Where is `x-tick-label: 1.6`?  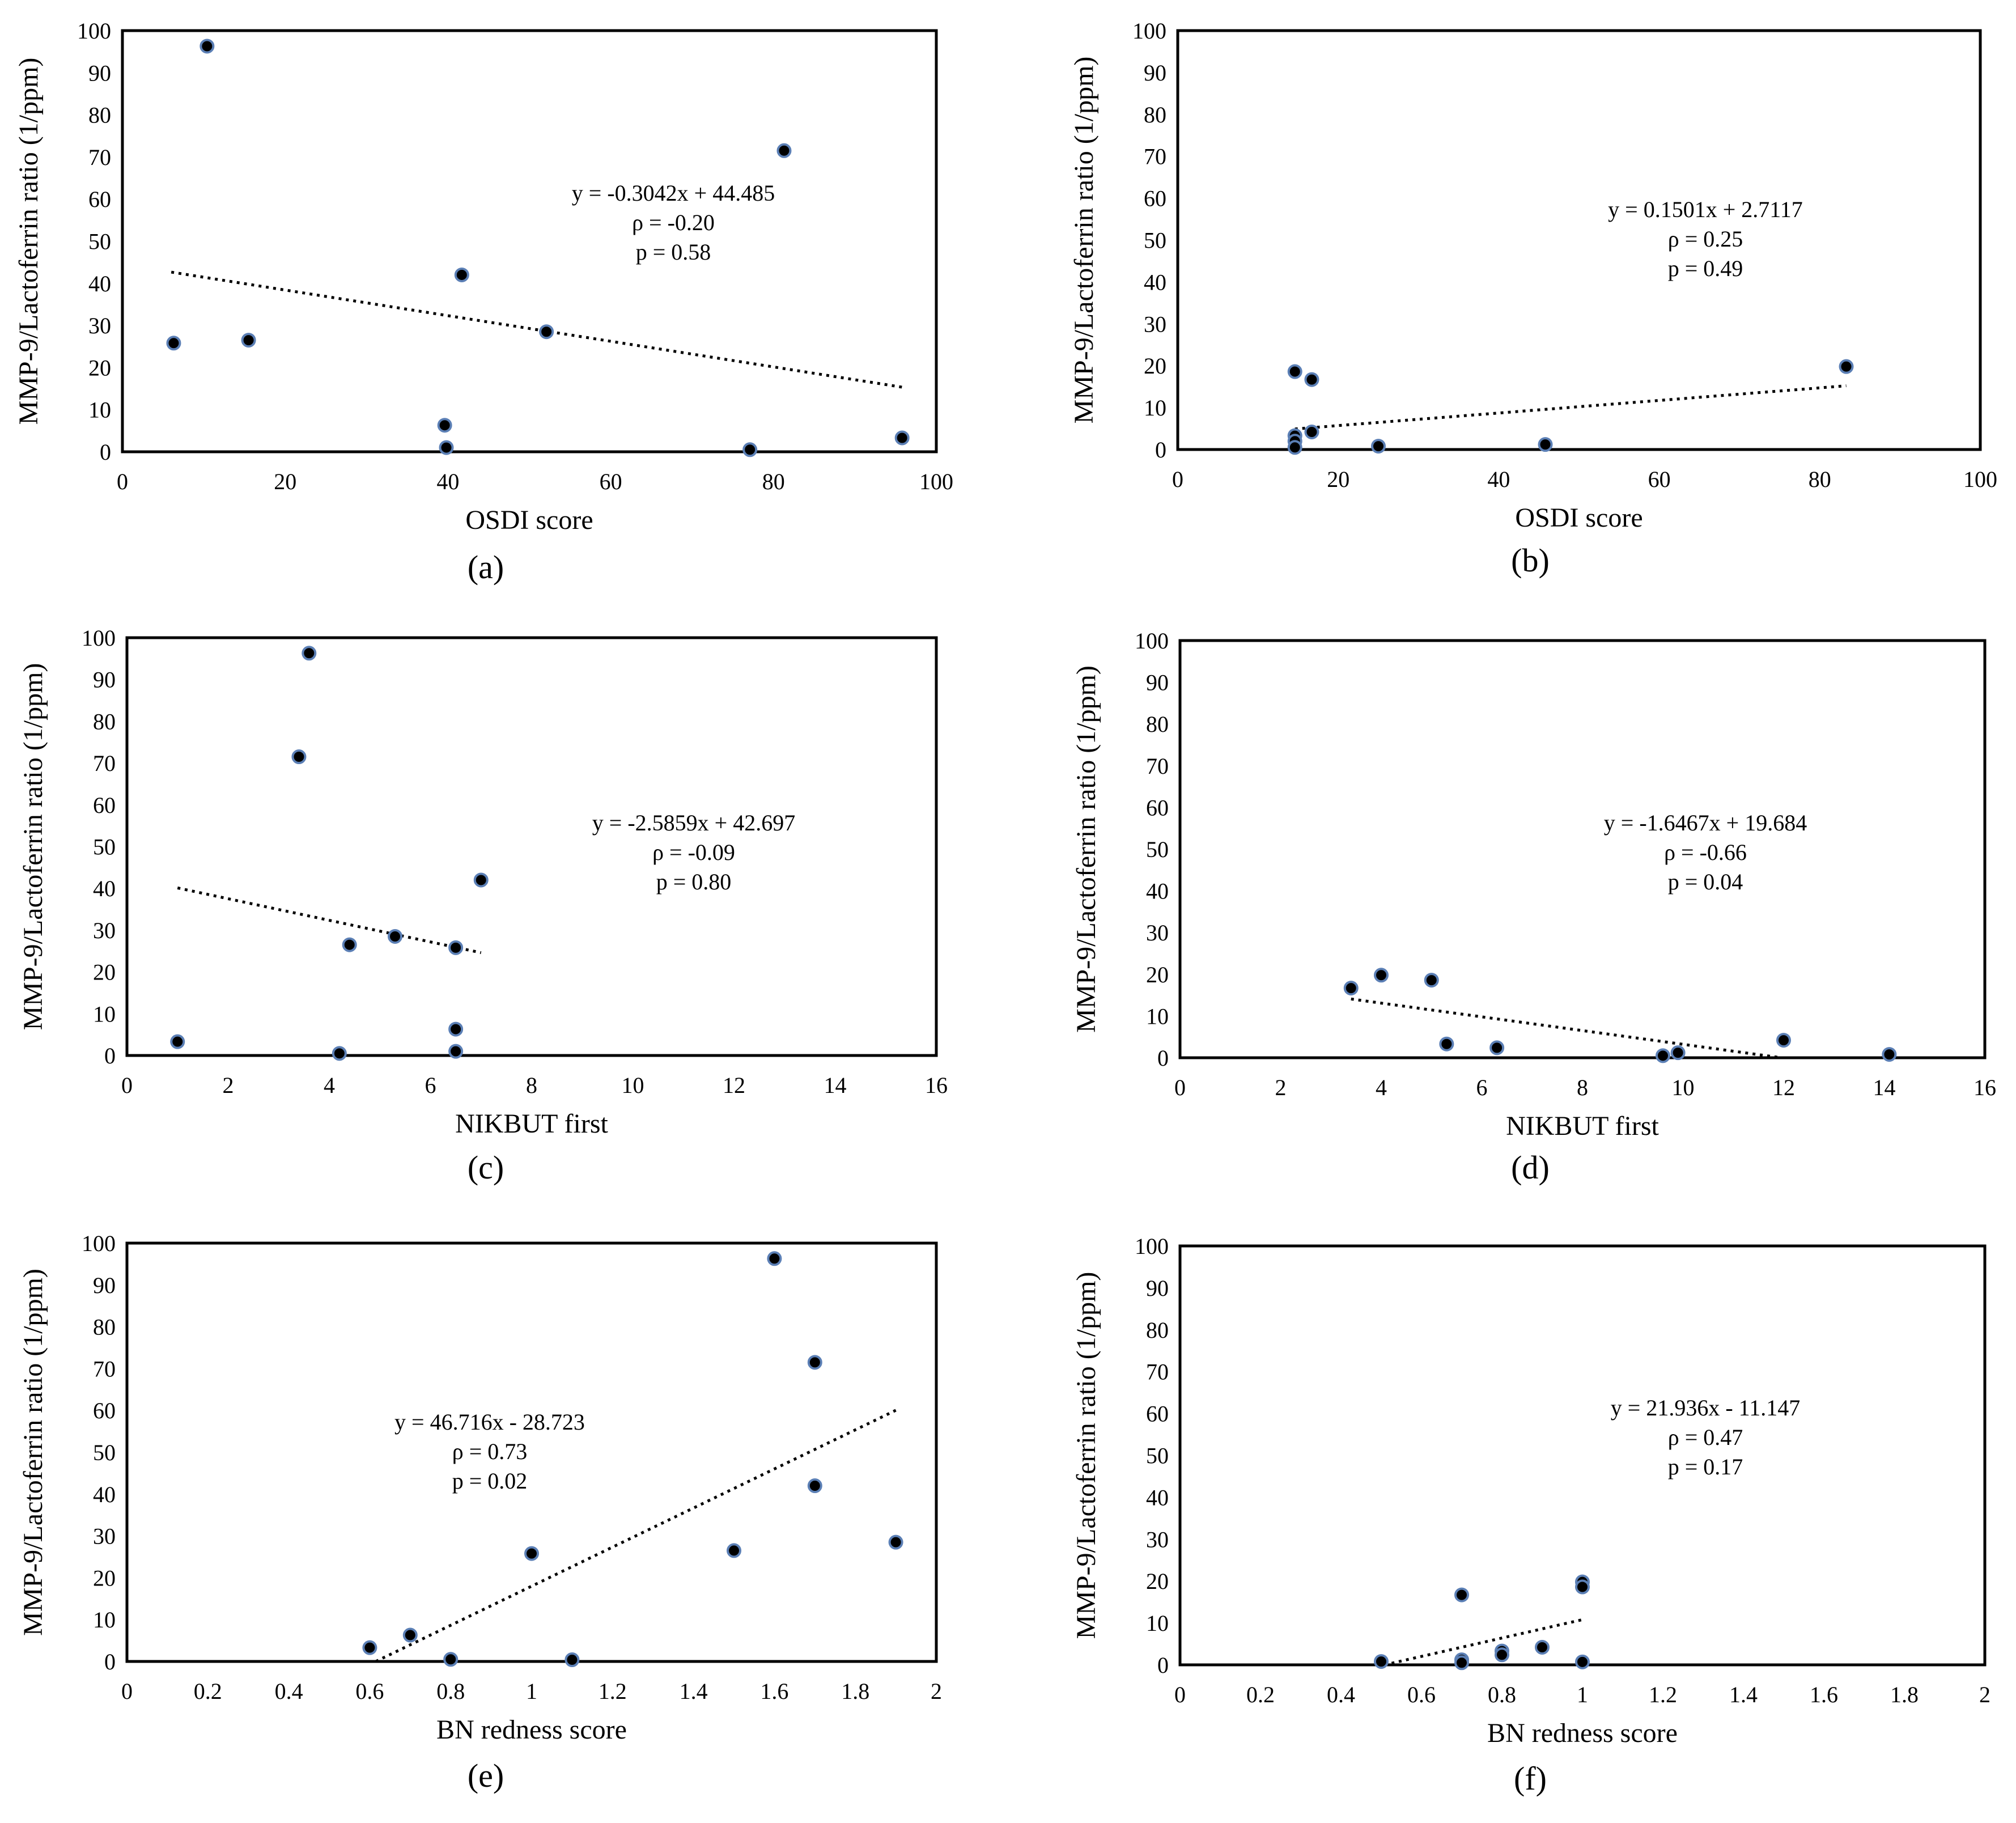 x-tick-label: 1.6 is located at coordinates (1824, 1694).